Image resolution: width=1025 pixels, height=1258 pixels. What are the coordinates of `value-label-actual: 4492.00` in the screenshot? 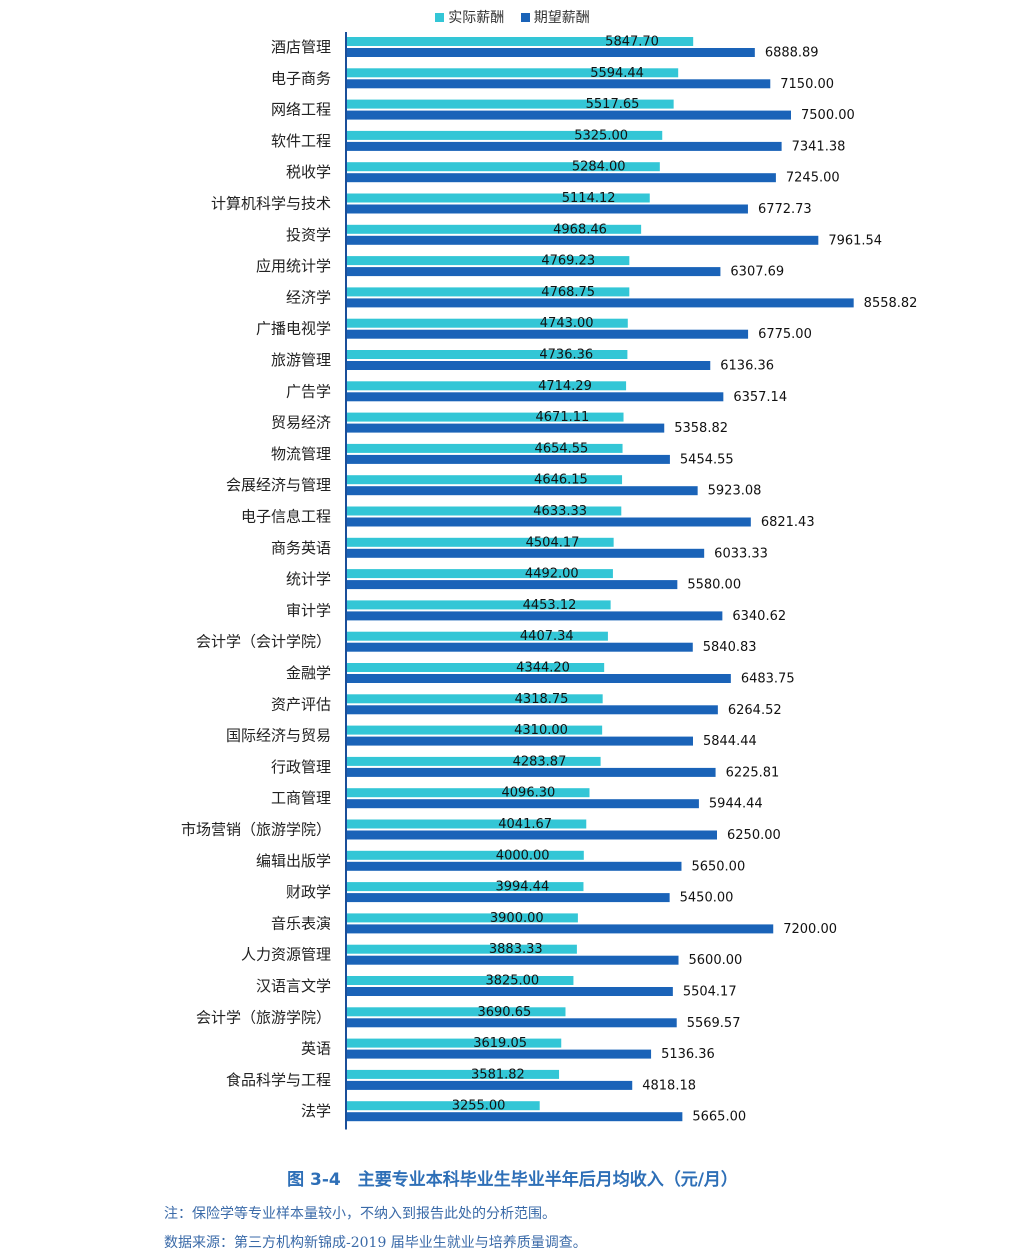 It's located at (552, 574).